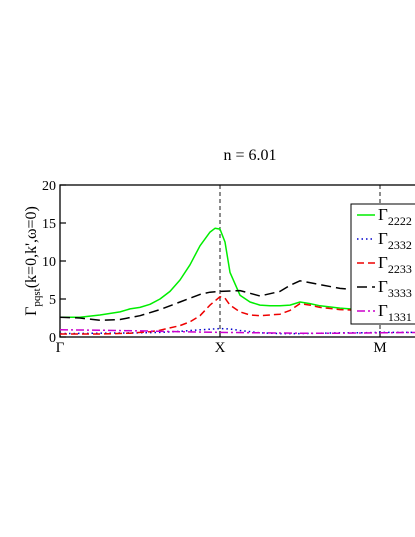 This screenshot has height=537, width=415. Describe the element at coordinates (395, 288) in the screenshot. I see `legend-label-3333: Γ3333` at that location.